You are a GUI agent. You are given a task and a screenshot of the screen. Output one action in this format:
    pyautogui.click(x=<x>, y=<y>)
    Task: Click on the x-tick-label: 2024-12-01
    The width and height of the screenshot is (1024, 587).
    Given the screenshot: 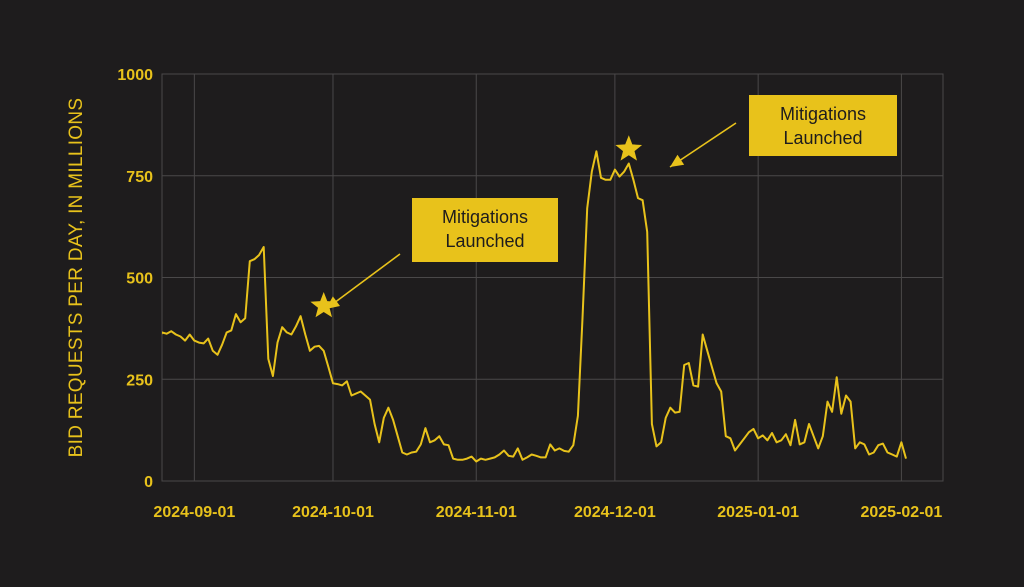 What is the action you would take?
    pyautogui.click(x=615, y=512)
    